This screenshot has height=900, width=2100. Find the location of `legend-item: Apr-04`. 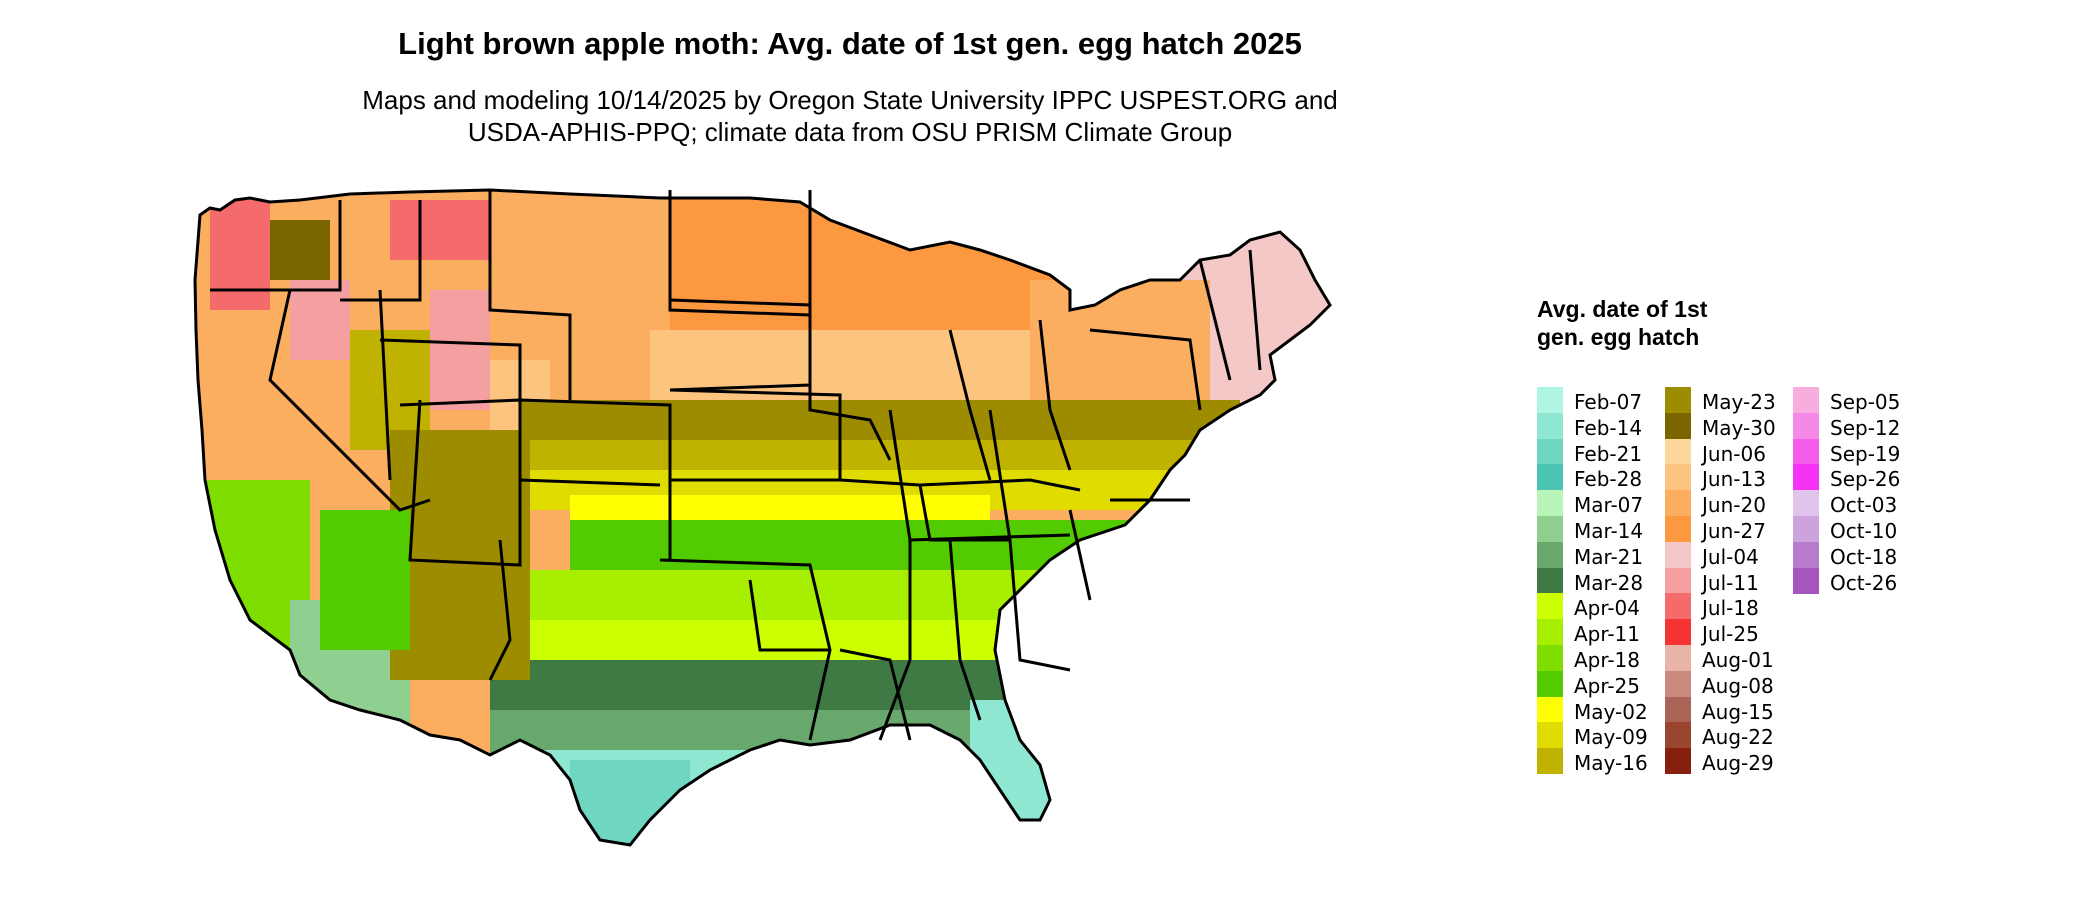

legend-item: Apr-04 is located at coordinates (1602, 607).